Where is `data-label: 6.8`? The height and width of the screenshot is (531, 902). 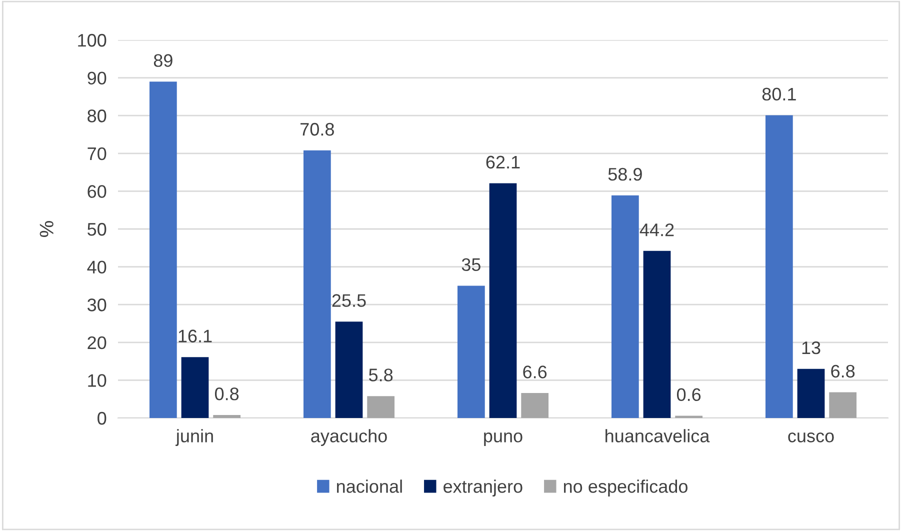
data-label: 6.8 is located at coordinates (843, 371).